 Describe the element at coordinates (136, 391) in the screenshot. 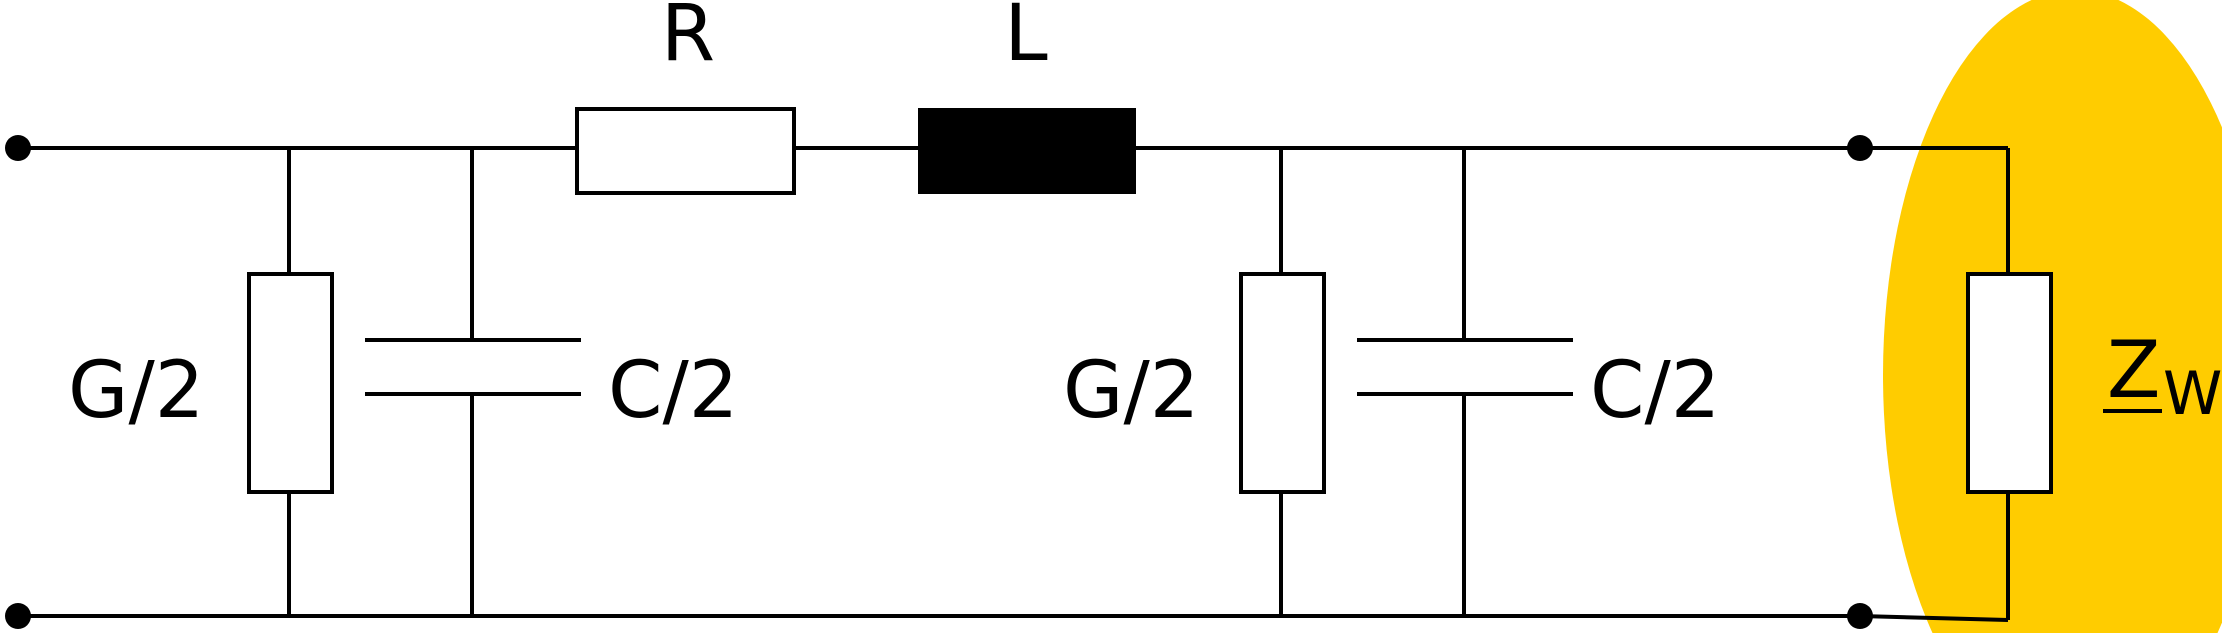

I see `left-conductance-label: G/2` at that location.